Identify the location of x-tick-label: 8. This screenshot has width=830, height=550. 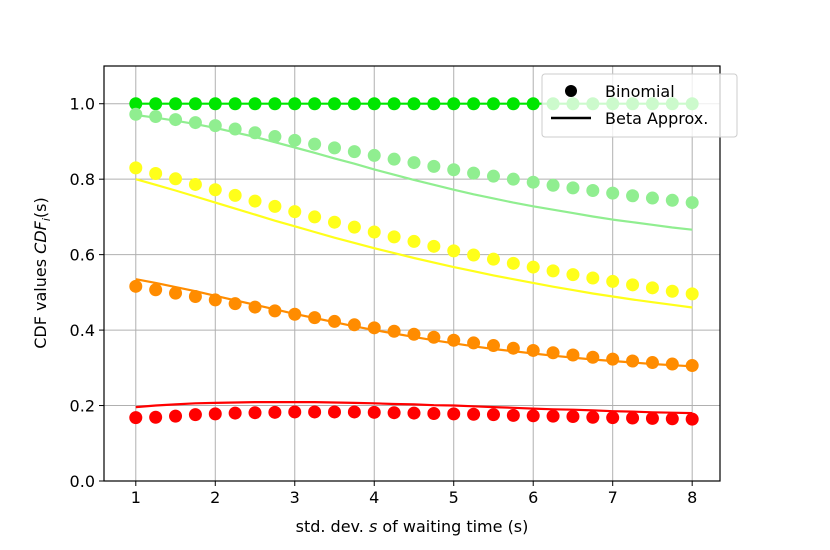
(692, 497).